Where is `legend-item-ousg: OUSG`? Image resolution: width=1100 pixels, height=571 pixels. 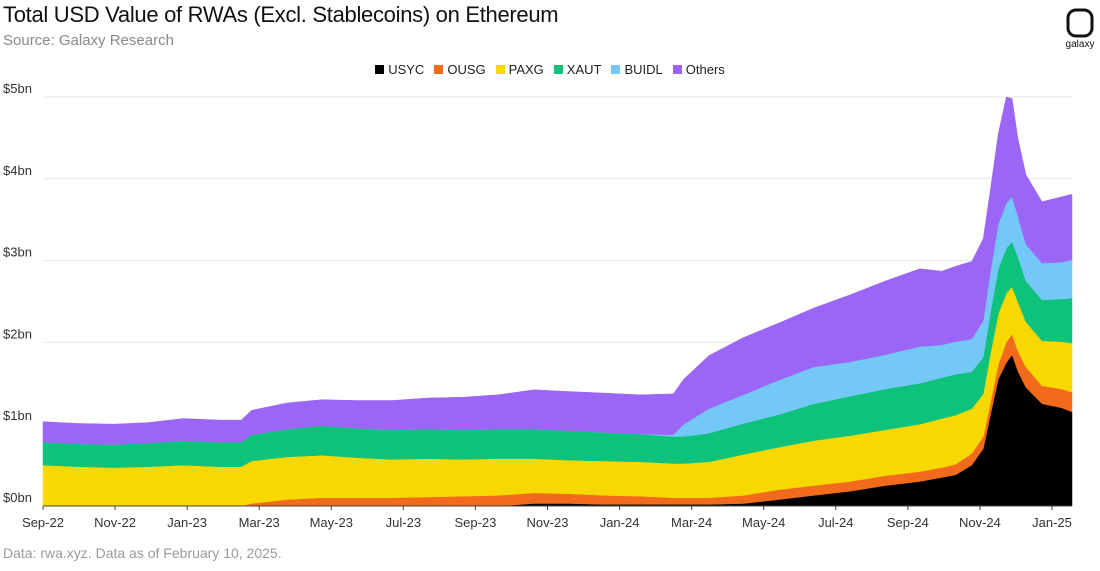 legend-item-ousg: OUSG is located at coordinates (460, 69).